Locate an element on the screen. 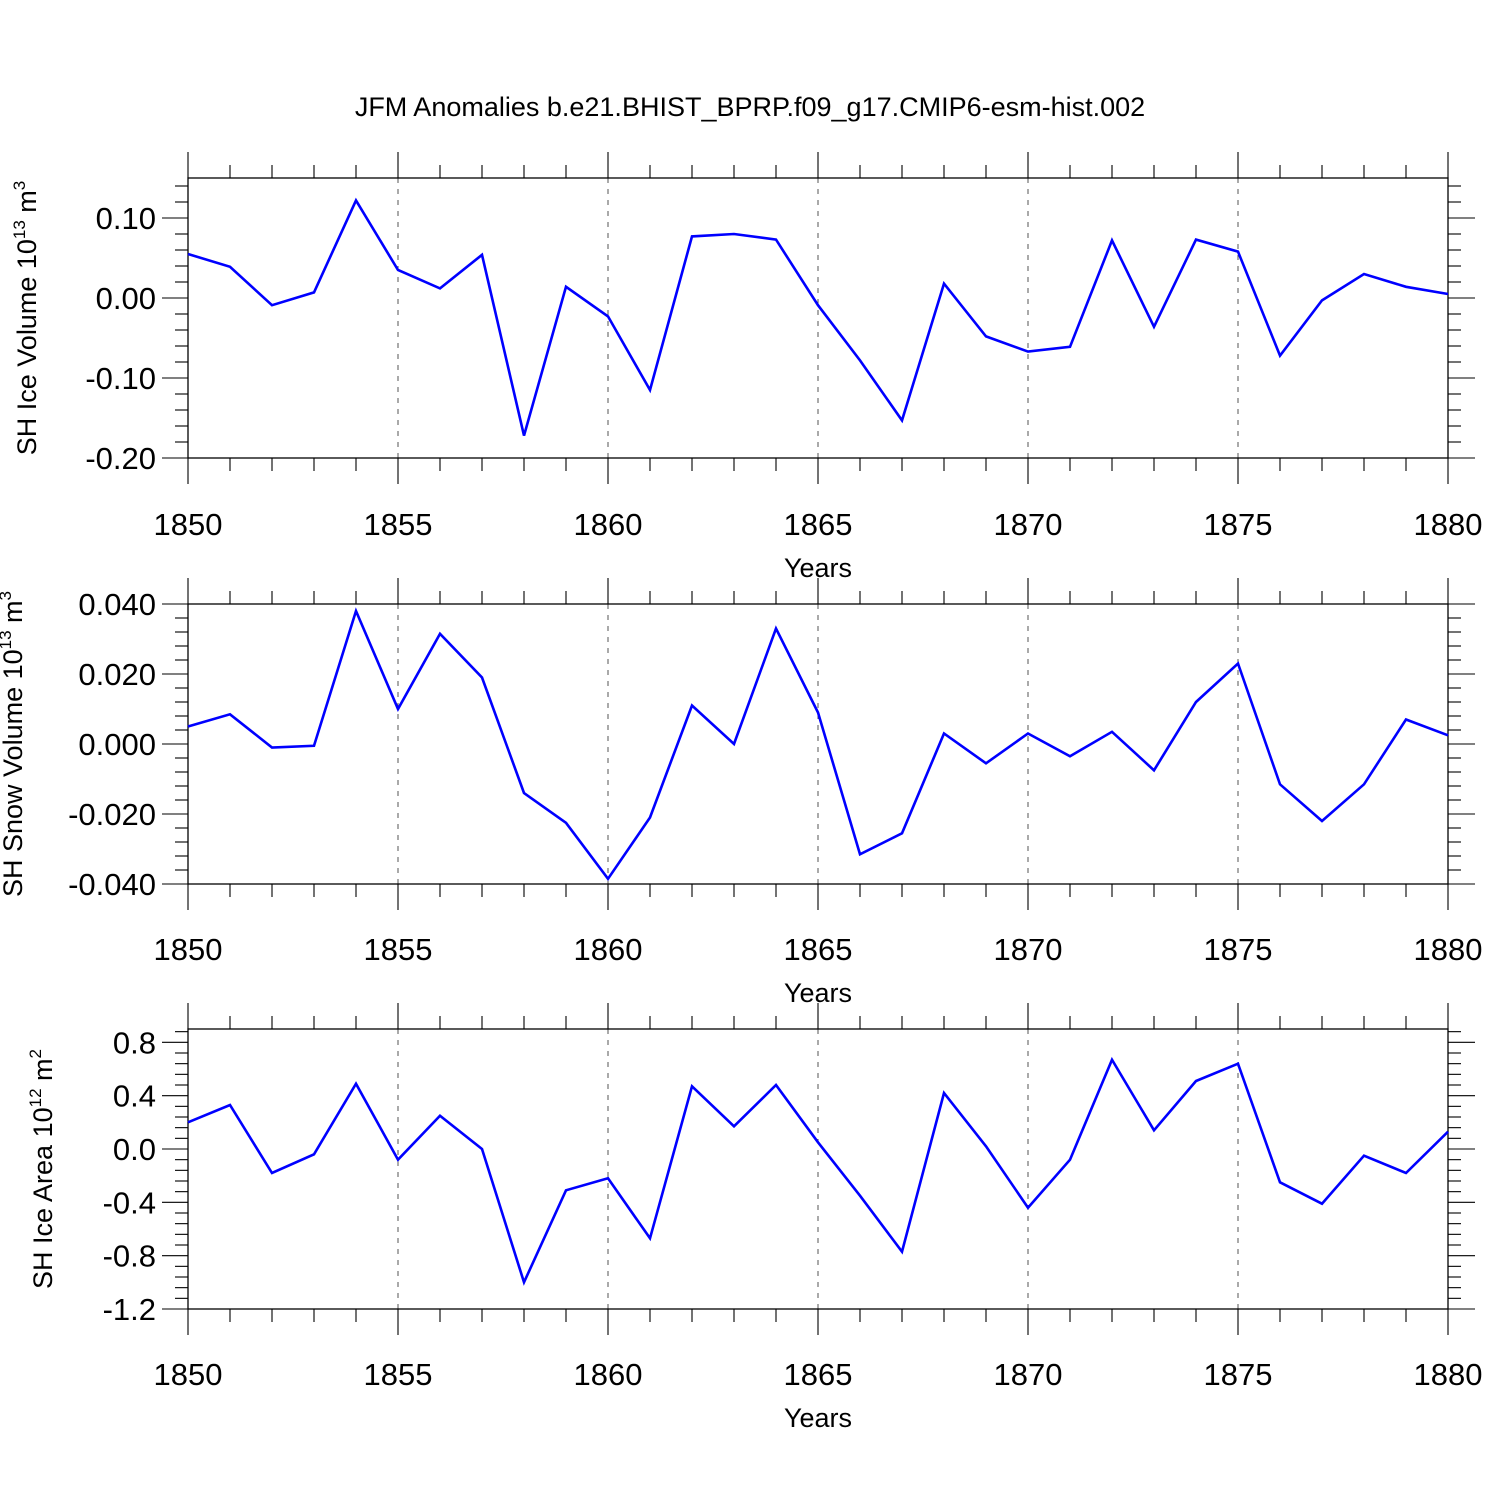 The height and width of the screenshot is (1500, 1500). y-axis-label: SH Snow Volume 1013 m3 is located at coordinates (14, 744).